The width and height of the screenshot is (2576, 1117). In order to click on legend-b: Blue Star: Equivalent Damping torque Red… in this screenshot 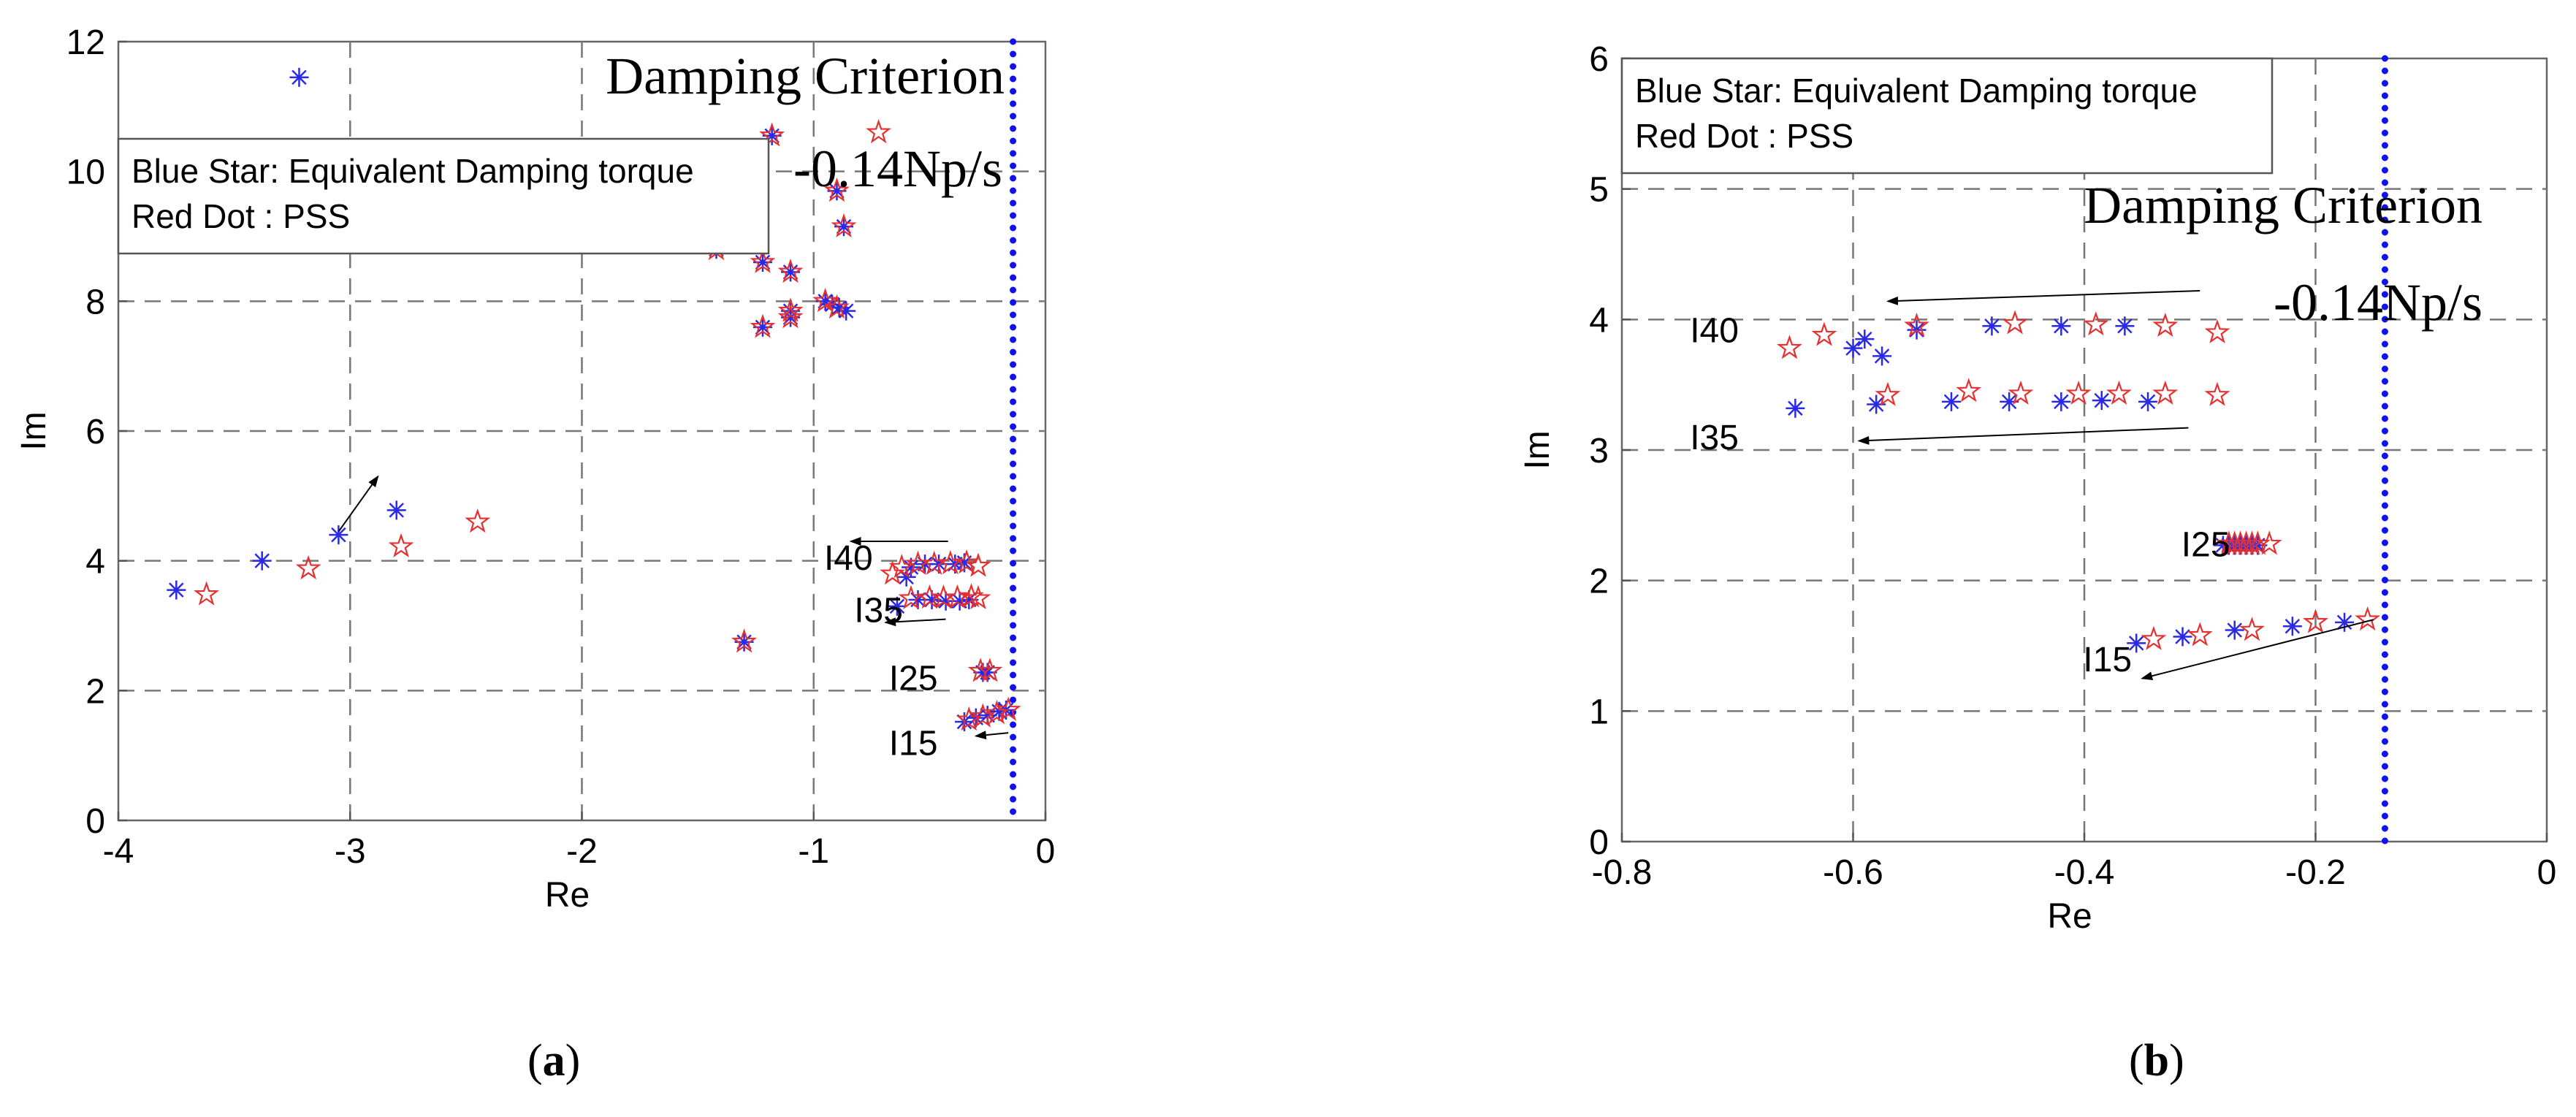, I will do `click(1947, 116)`.